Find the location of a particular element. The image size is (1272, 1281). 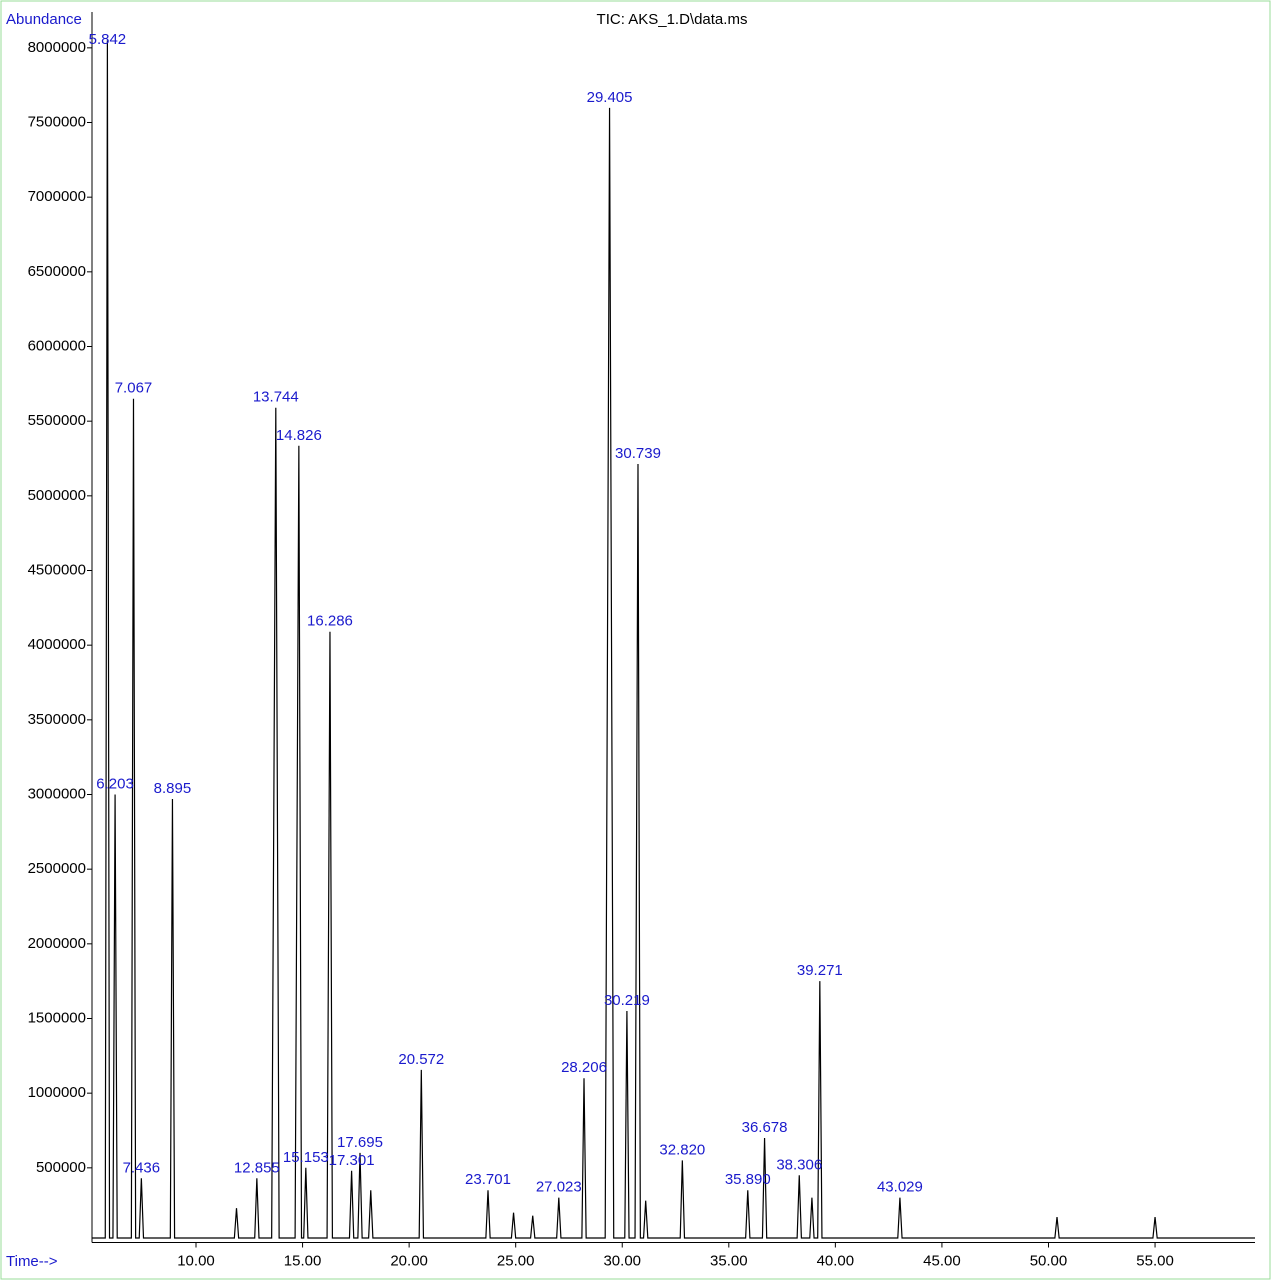

x-tick-label: 20.00 is located at coordinates (409, 1260).